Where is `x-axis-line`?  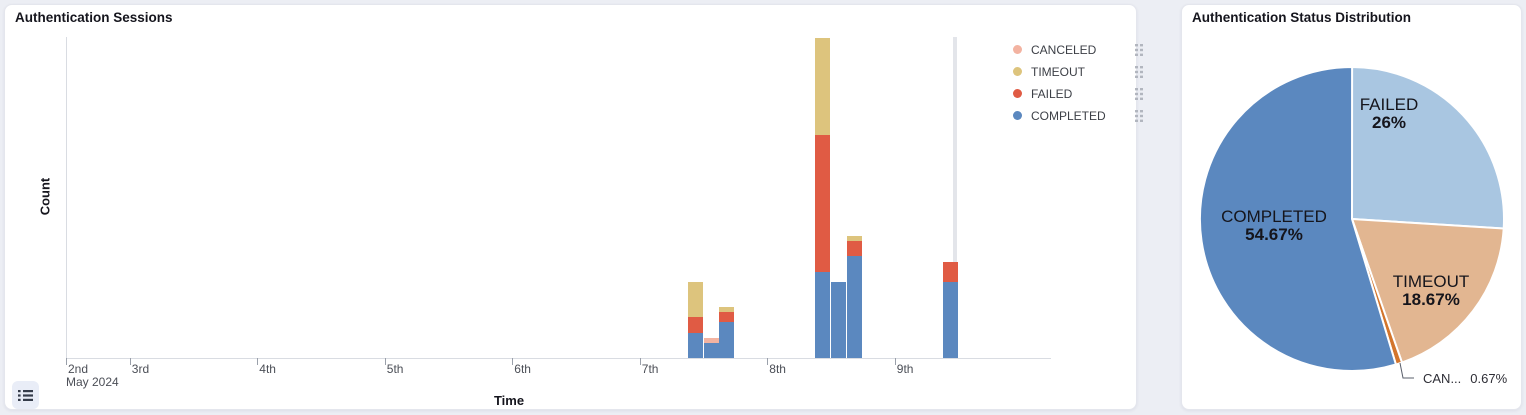 x-axis-line is located at coordinates (558, 358).